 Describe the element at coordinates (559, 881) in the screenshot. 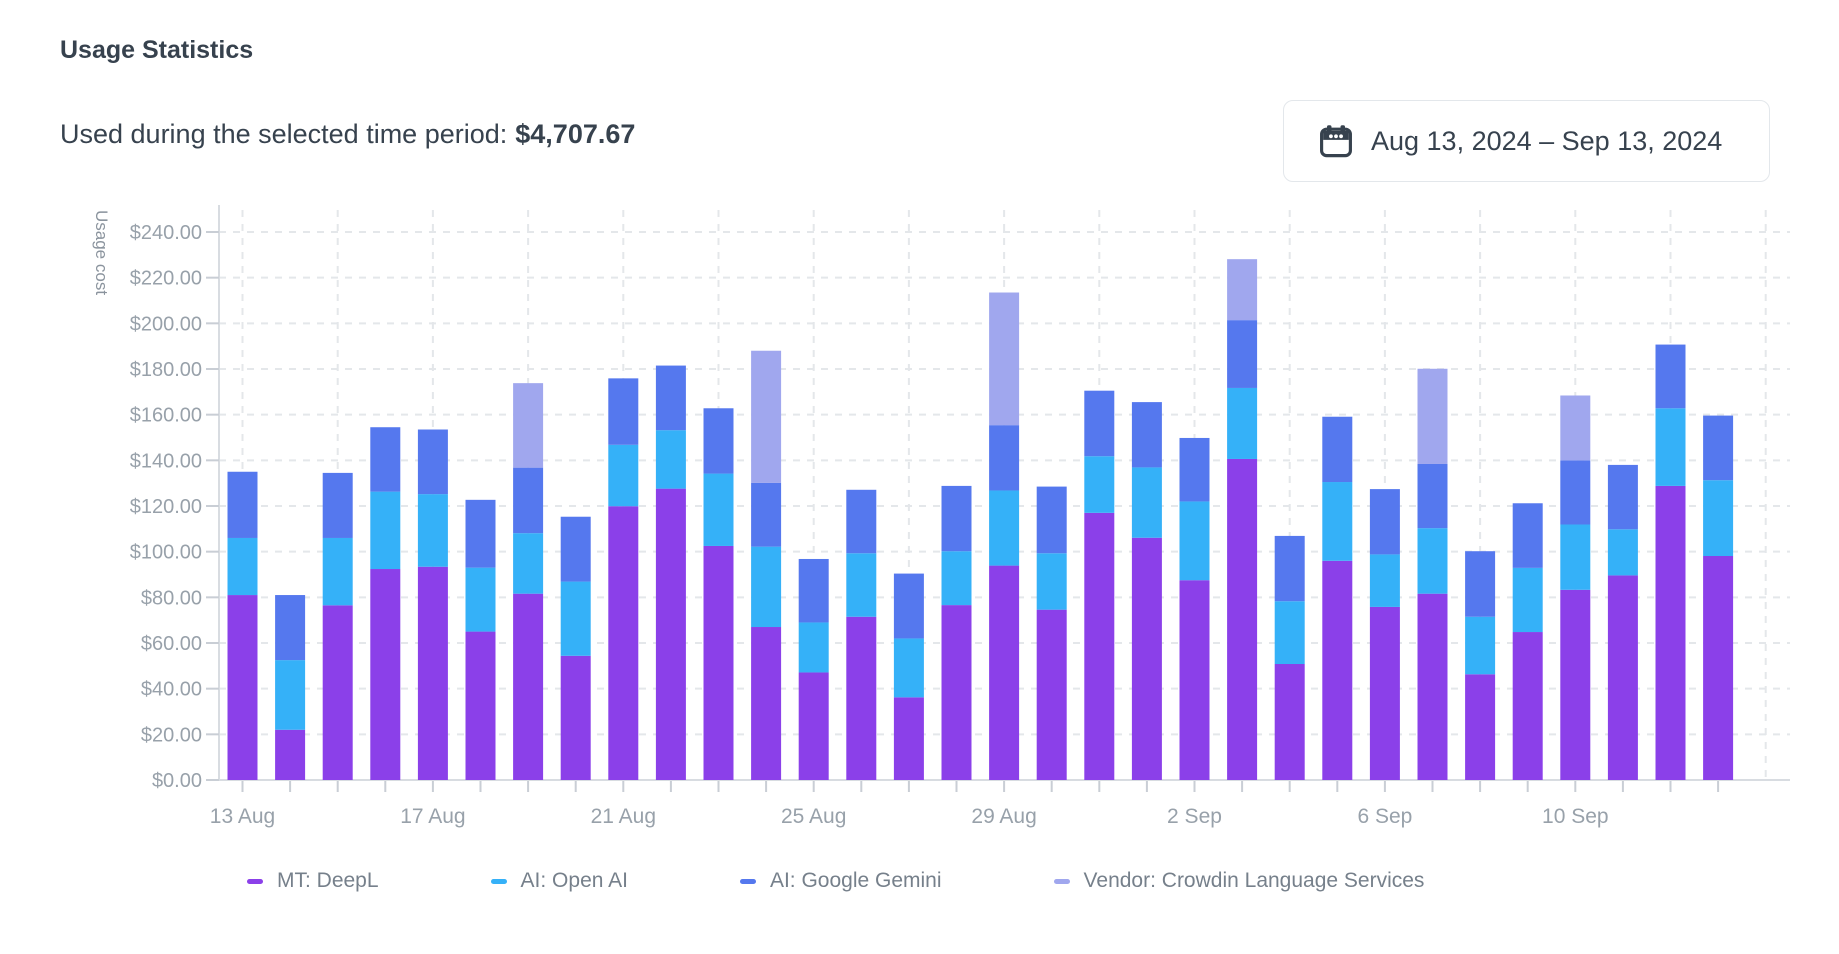

I see `legend-item: AI: Open AI` at that location.